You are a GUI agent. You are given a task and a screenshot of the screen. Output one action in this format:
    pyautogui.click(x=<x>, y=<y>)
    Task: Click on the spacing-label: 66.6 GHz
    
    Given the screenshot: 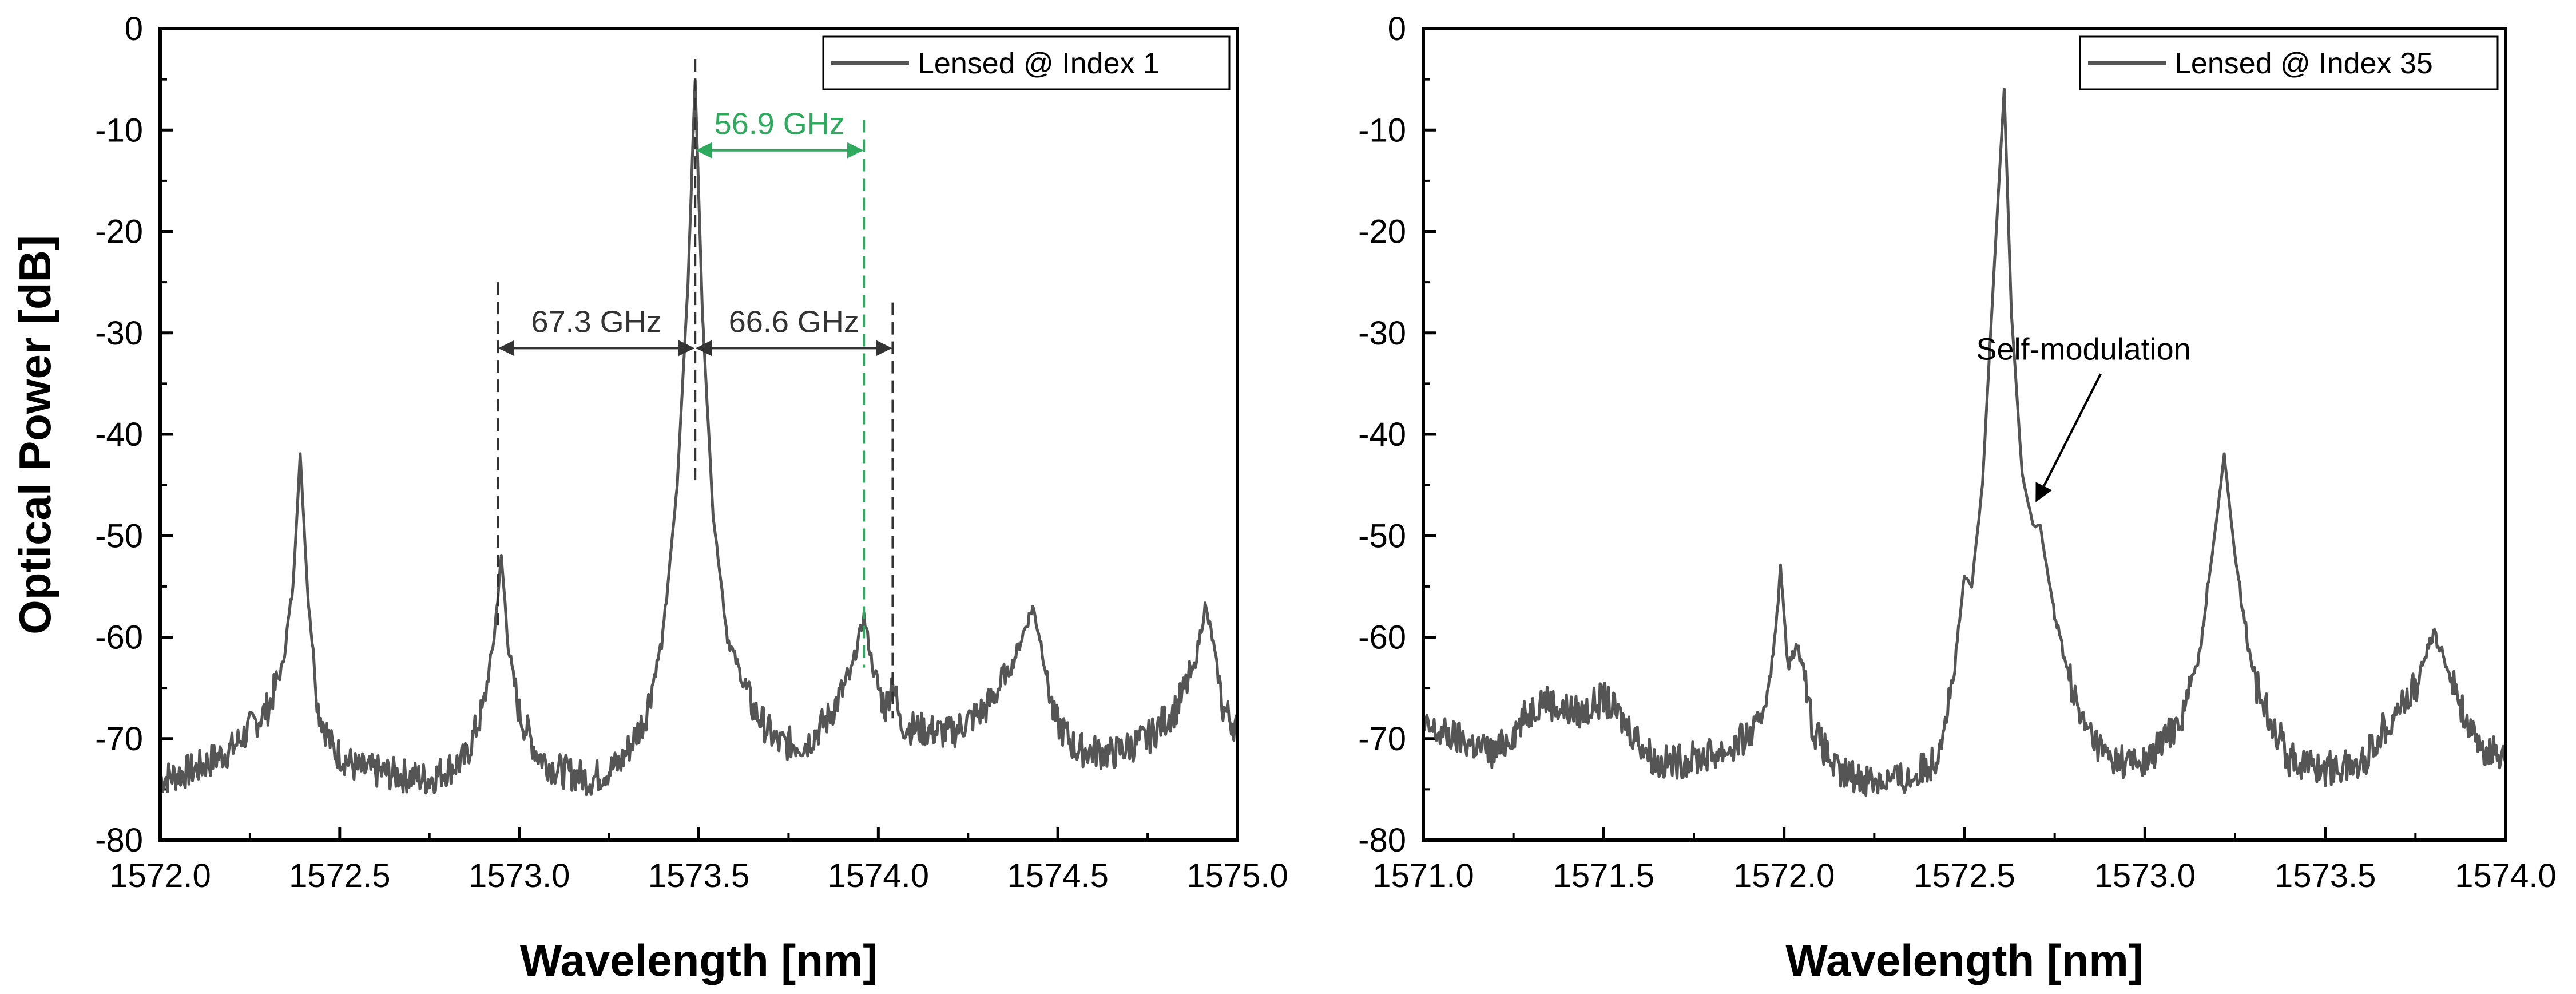 What is the action you would take?
    pyautogui.click(x=794, y=321)
    